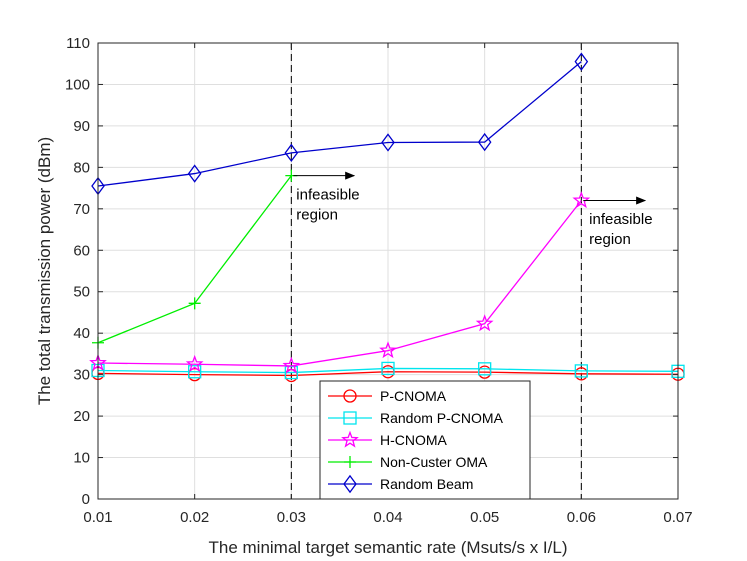  I want to click on y-tick-label: 60, so click(81, 250).